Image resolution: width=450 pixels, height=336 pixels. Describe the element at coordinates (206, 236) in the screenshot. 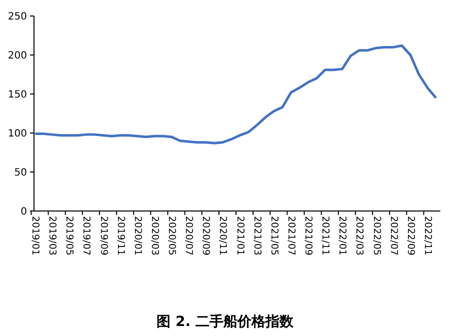

I see `x-tick-label: 2020/09` at that location.